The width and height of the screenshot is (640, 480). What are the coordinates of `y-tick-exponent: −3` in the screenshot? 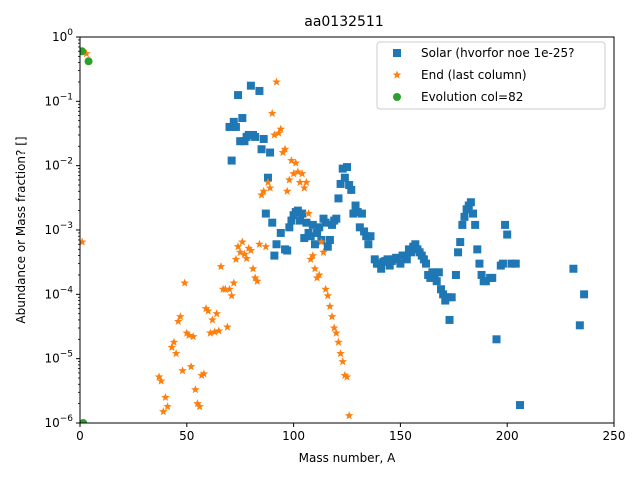 It's located at (66, 226).